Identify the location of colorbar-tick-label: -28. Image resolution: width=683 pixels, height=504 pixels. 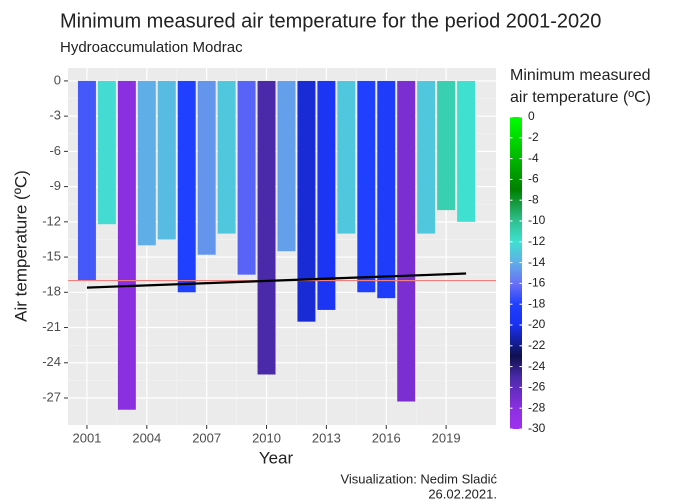
(537, 407).